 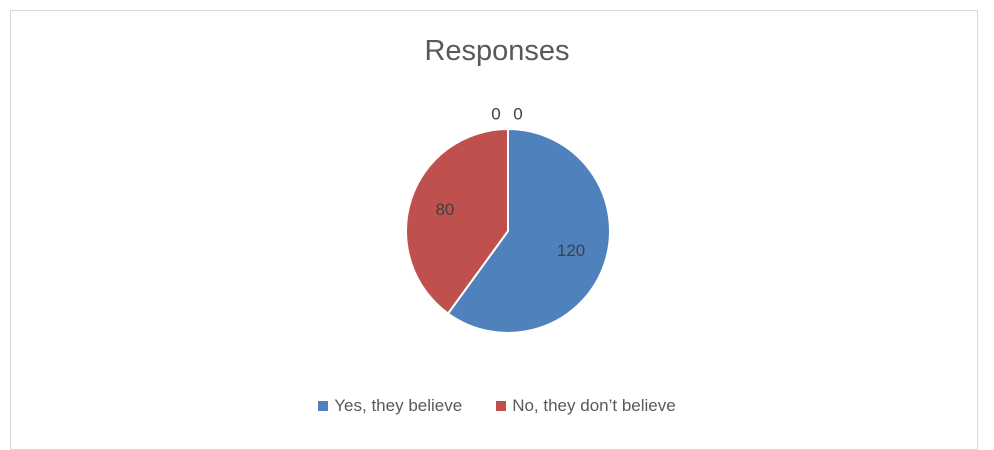 What do you see at coordinates (497, 51) in the screenshot?
I see `chart-title: Responses` at bounding box center [497, 51].